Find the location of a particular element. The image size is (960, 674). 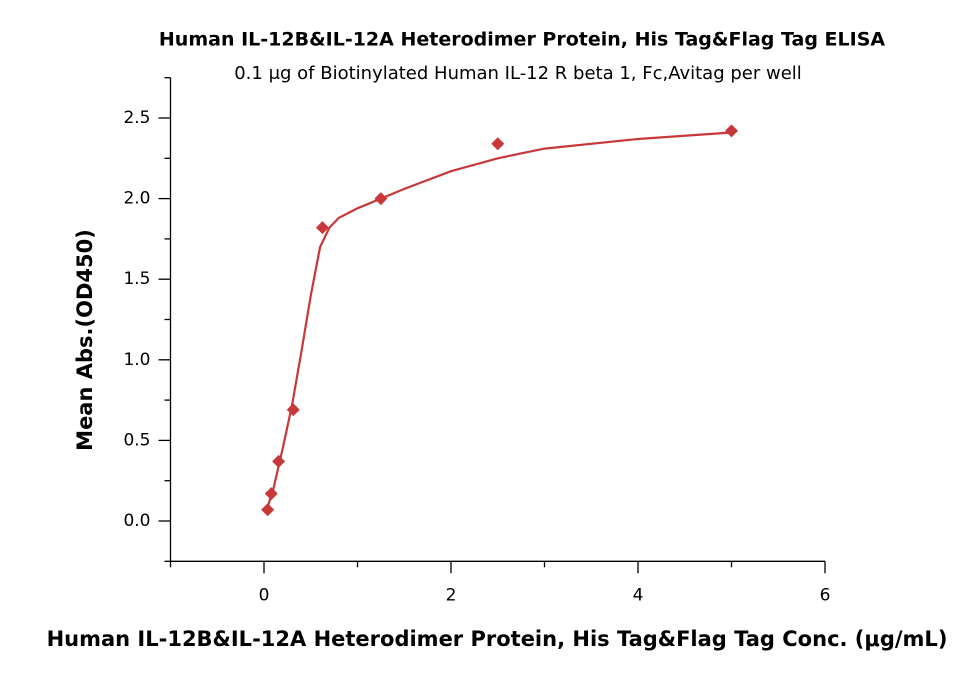

y-tick-label: 1.5 is located at coordinates (136, 279).